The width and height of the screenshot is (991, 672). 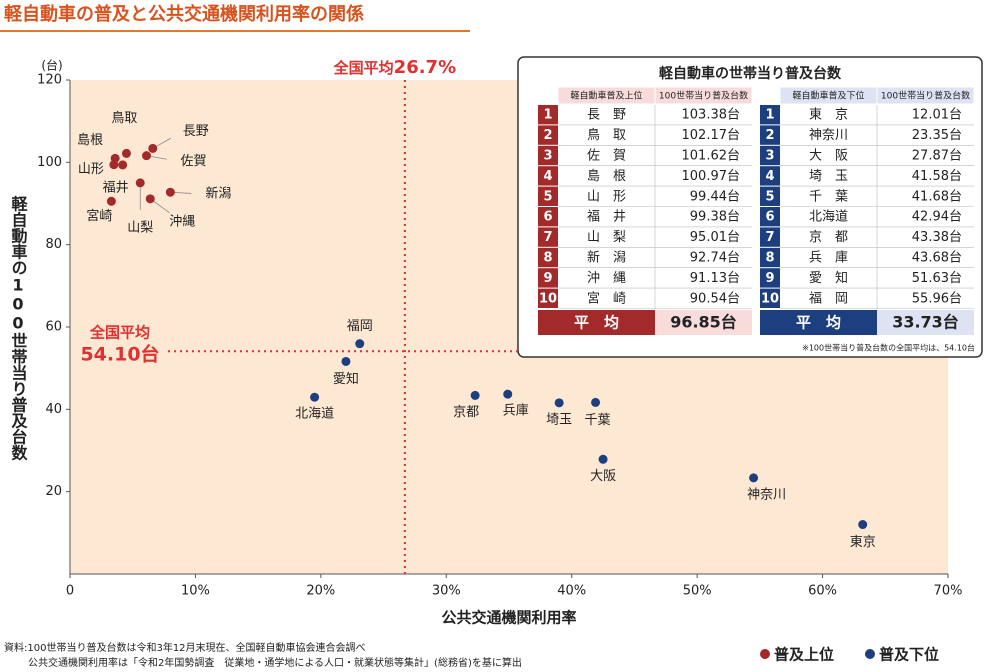 What do you see at coordinates (195, 591) in the screenshot?
I see `x-tick-label: 10%` at bounding box center [195, 591].